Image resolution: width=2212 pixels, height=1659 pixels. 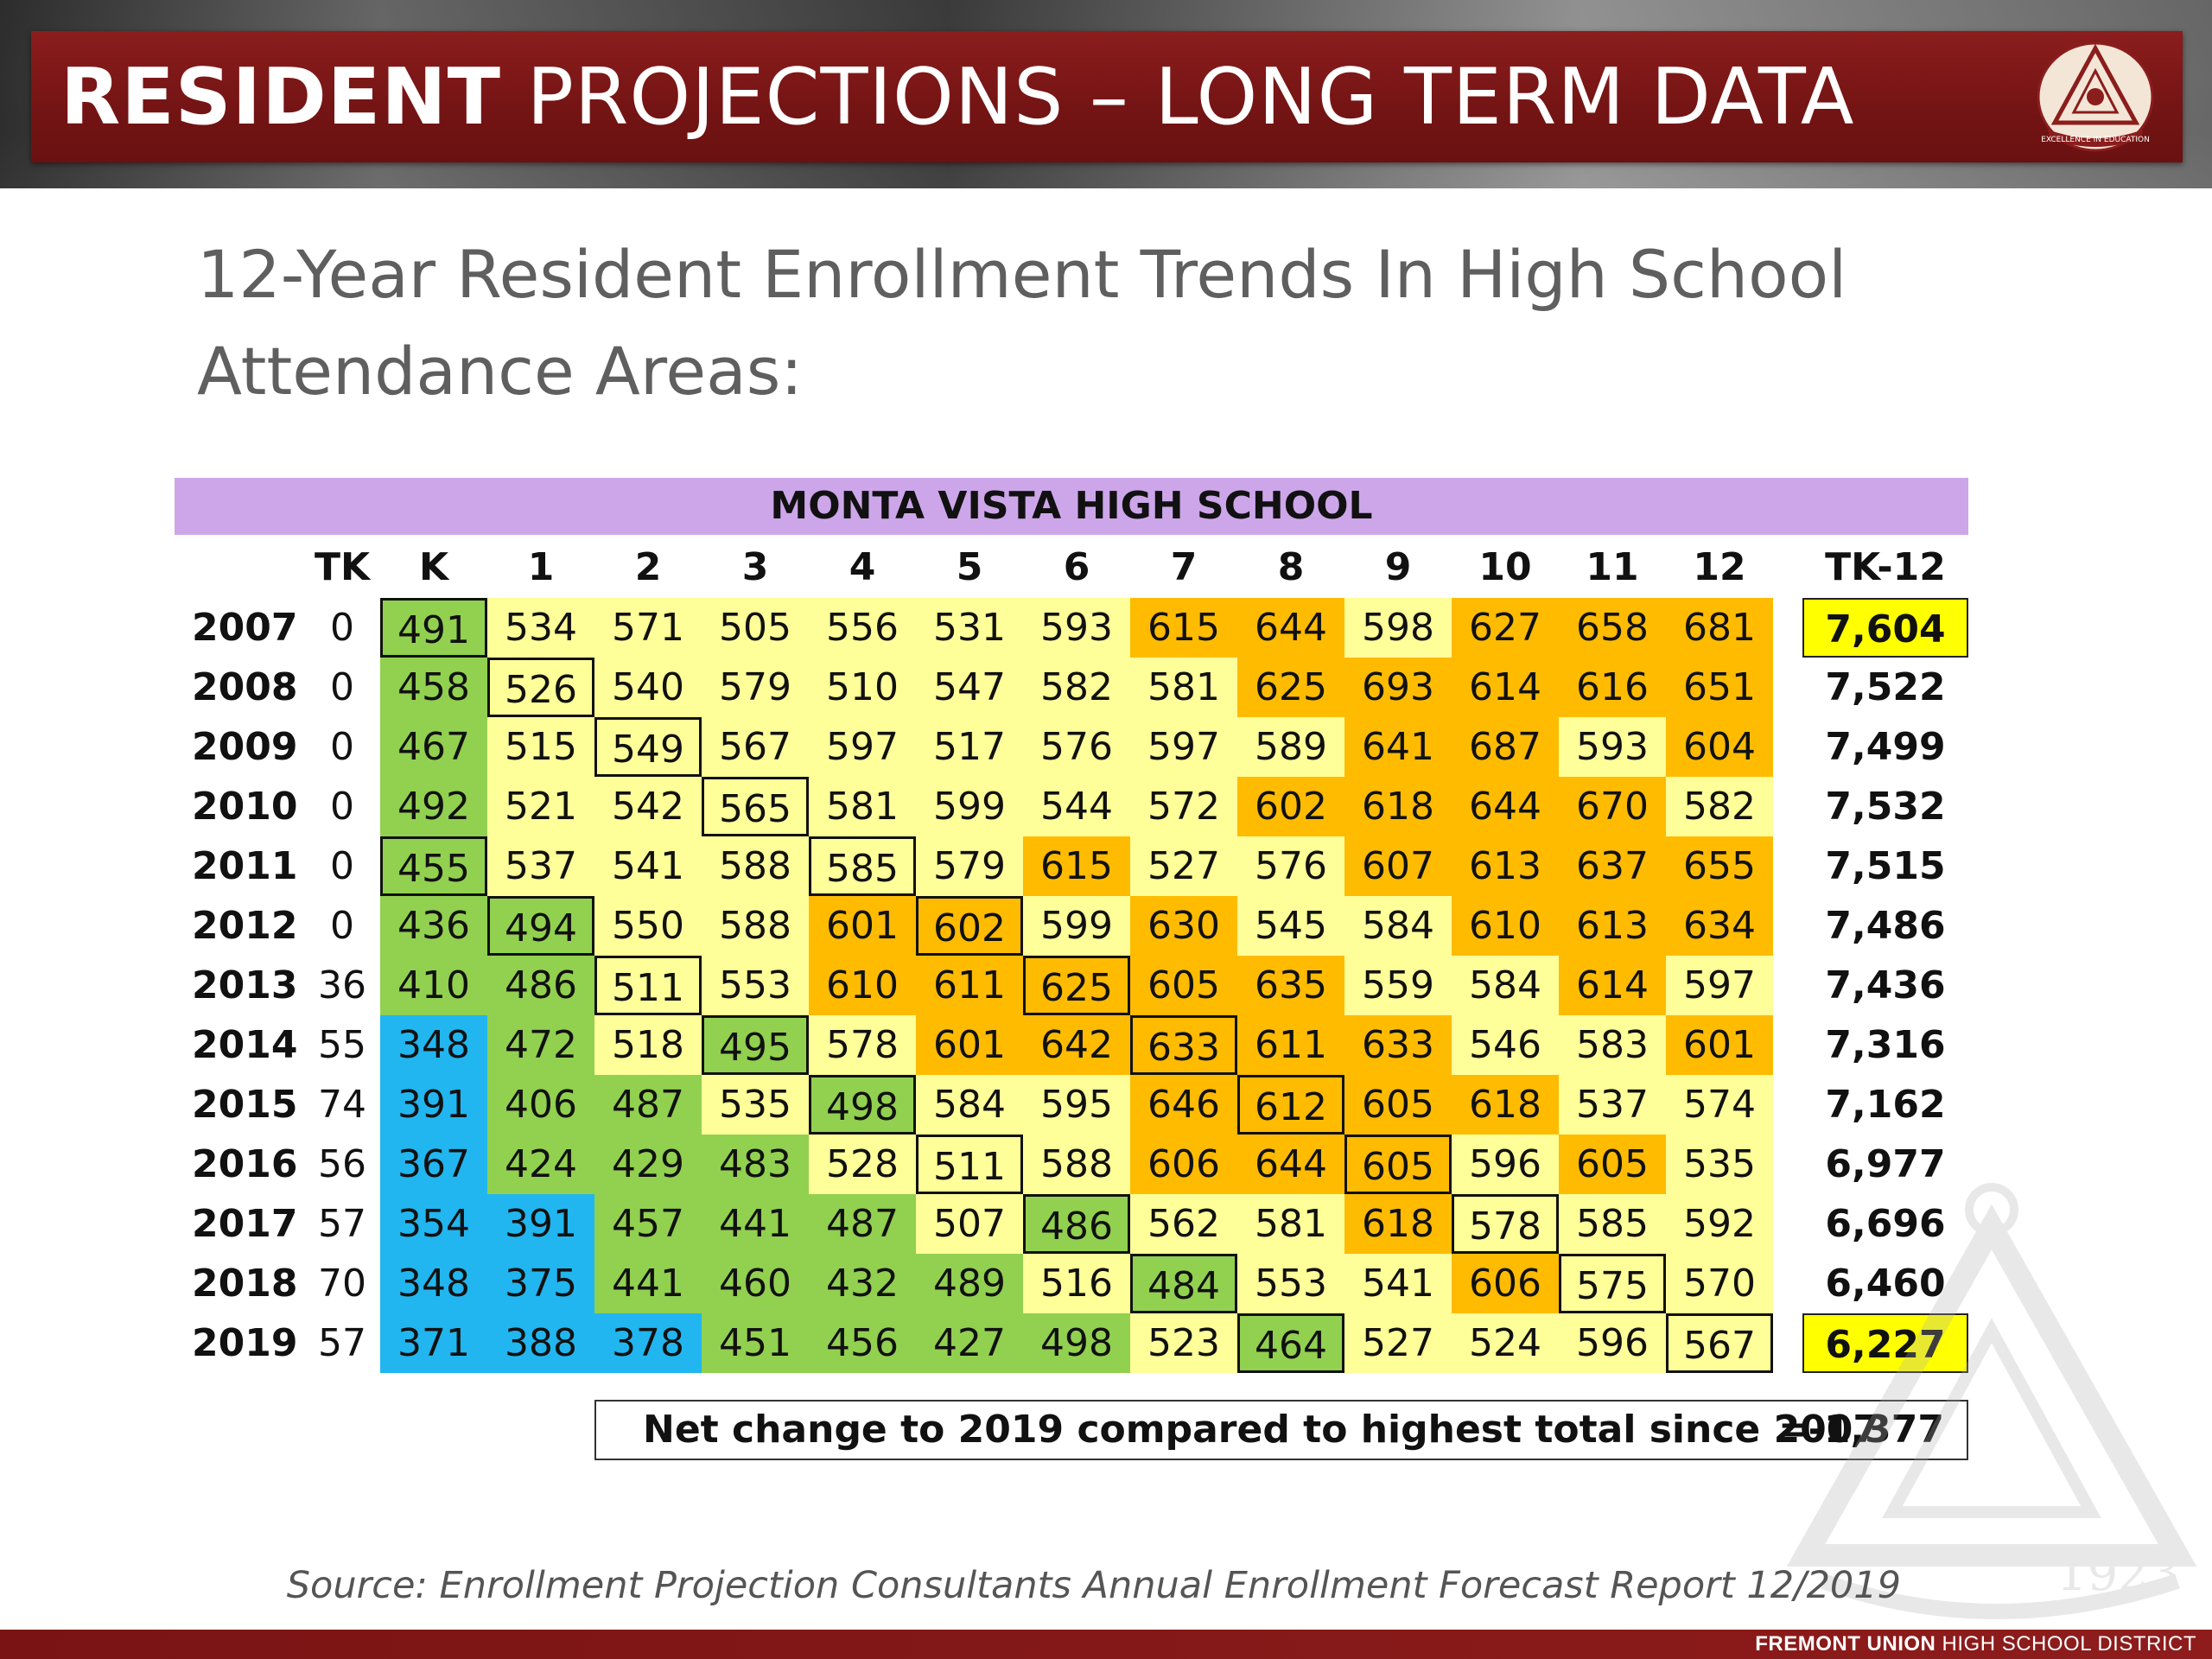 What do you see at coordinates (1885, 747) in the screenshot?
I see `row-total: 7,499` at bounding box center [1885, 747].